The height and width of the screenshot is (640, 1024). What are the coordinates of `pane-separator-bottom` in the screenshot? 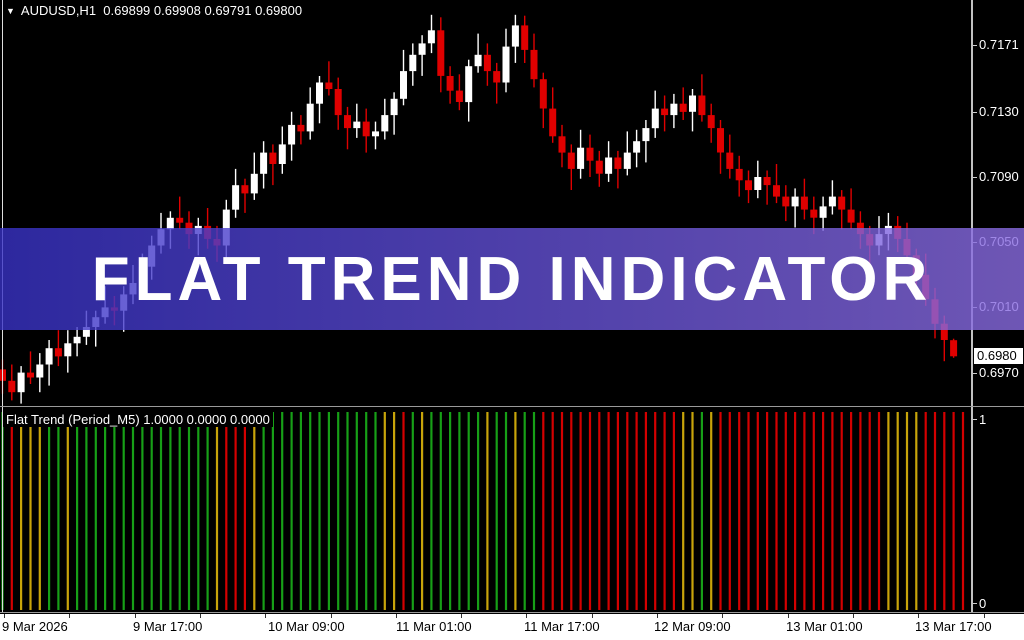 It's located at (512, 612).